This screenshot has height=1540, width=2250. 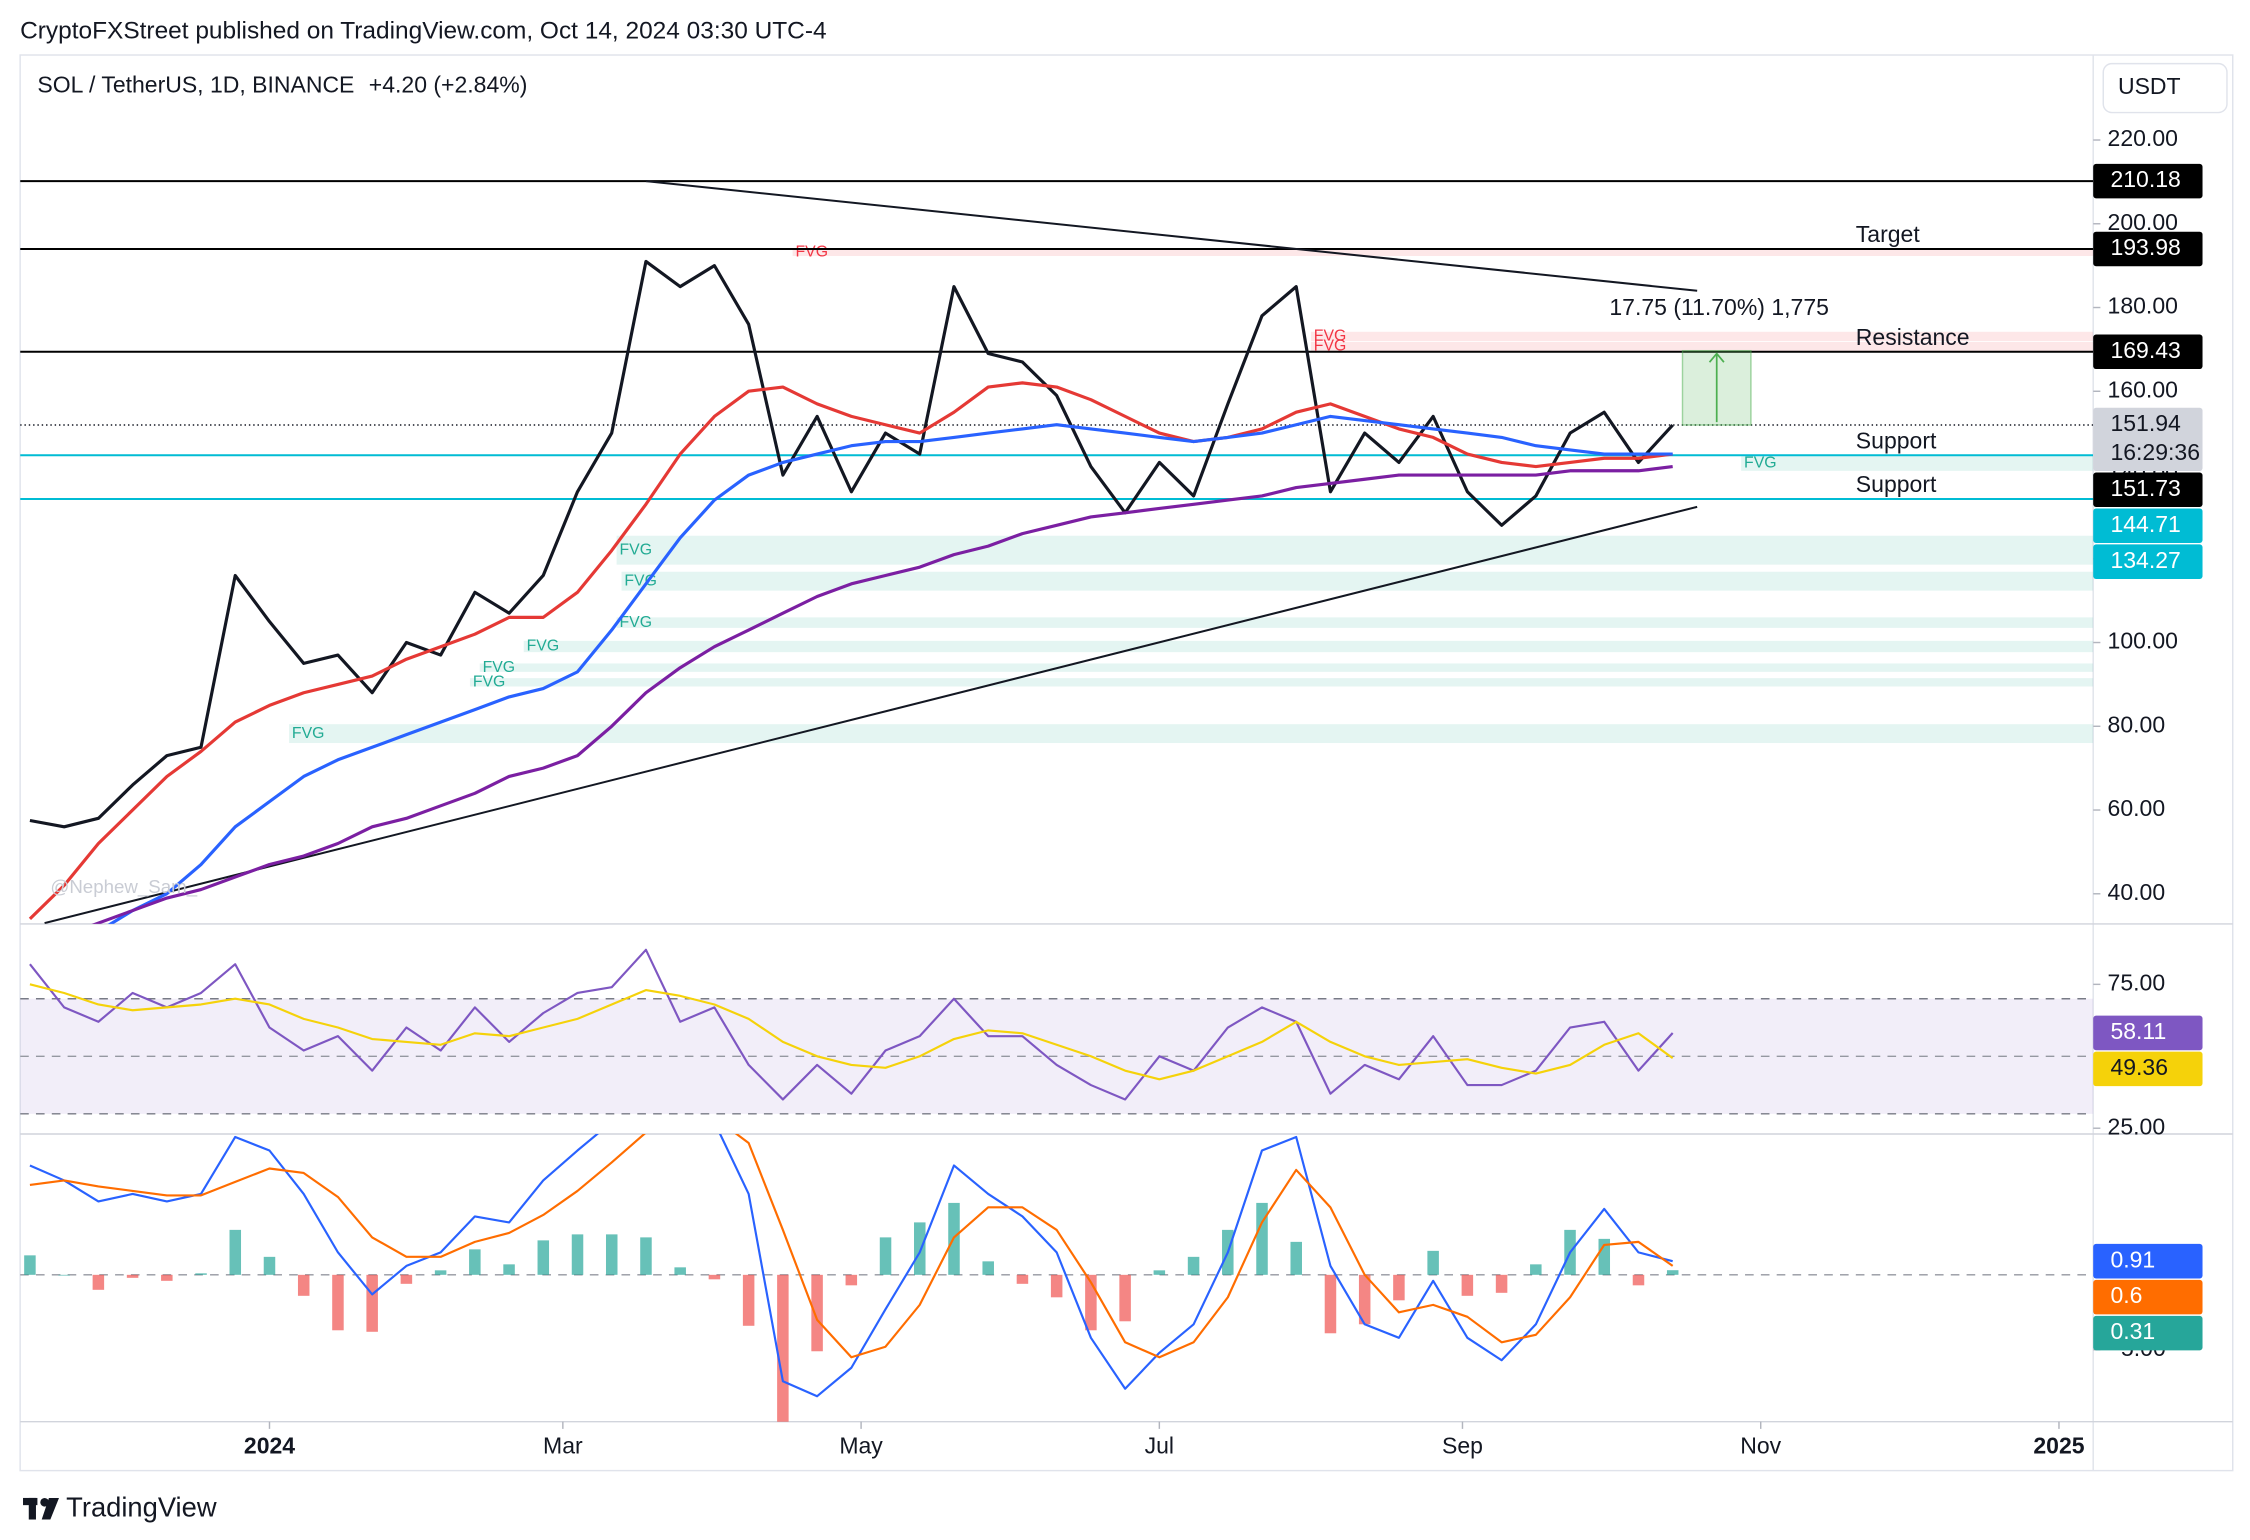 What do you see at coordinates (2145, 423) in the screenshot?
I see `price-label: 151.94` at bounding box center [2145, 423].